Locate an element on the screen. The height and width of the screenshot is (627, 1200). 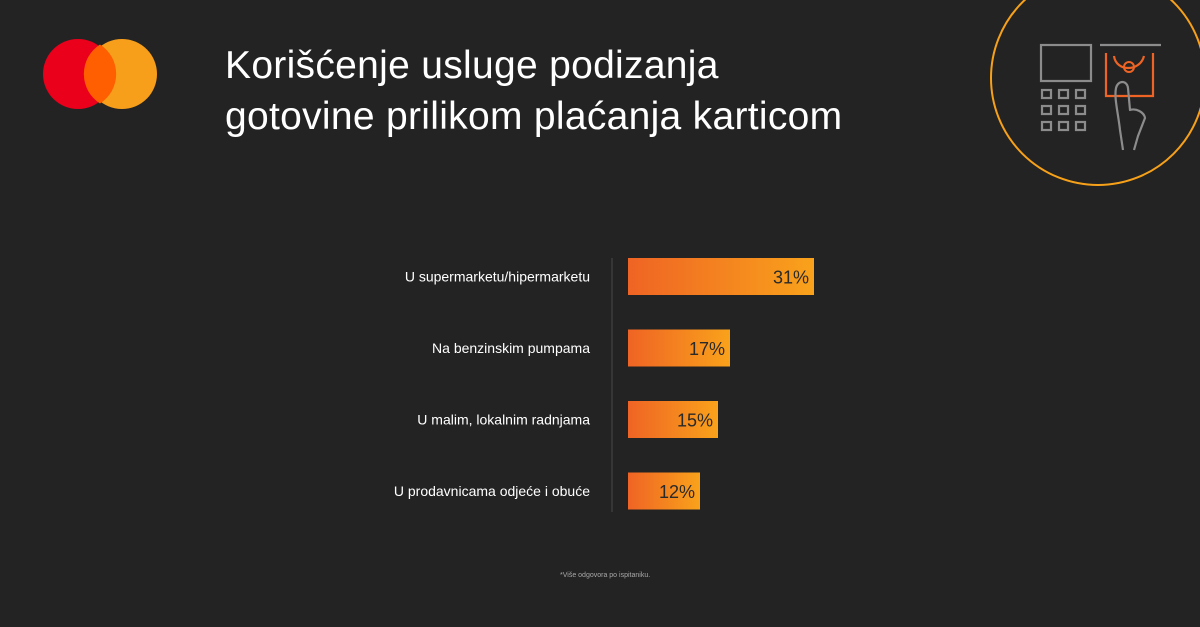
value-label: 12% is located at coordinates (677, 492).